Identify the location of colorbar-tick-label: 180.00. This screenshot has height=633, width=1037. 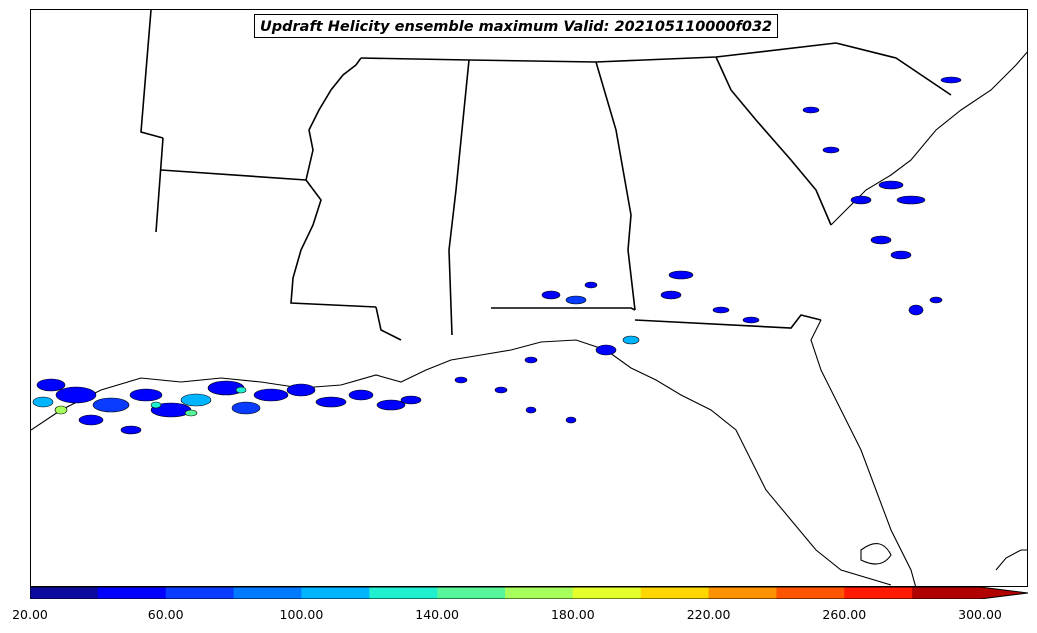
(572, 614).